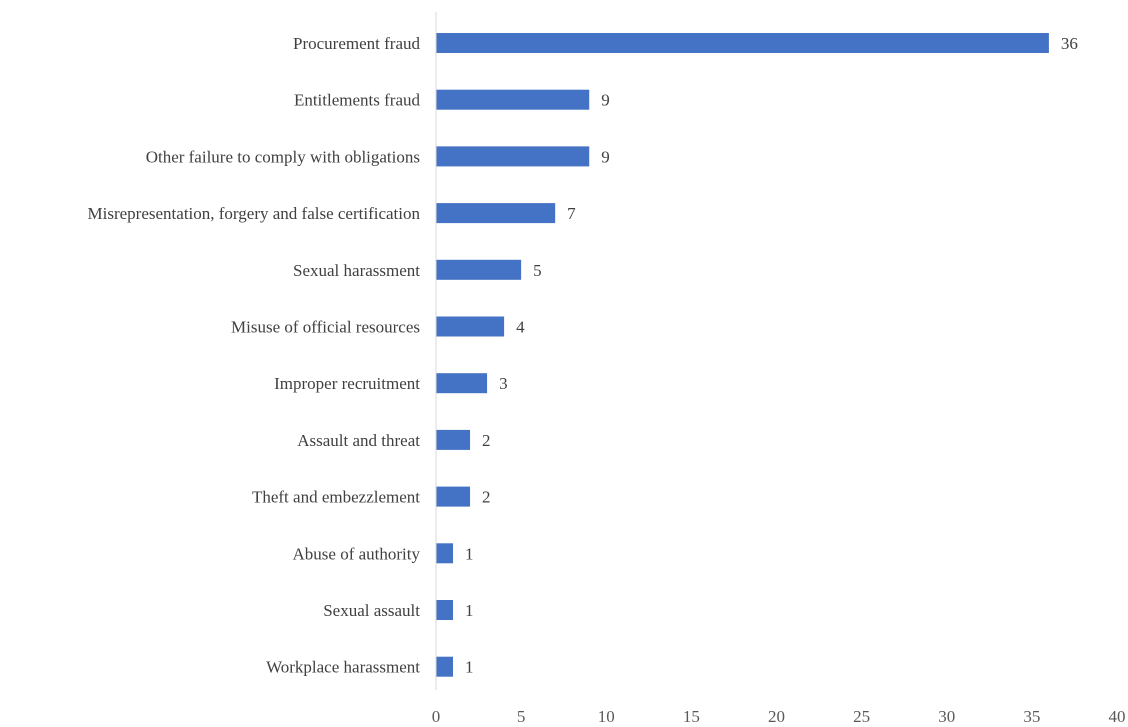 The width and height of the screenshot is (1128, 727). Describe the element at coordinates (343, 667) in the screenshot. I see `category-label: Workplace harassment` at that location.